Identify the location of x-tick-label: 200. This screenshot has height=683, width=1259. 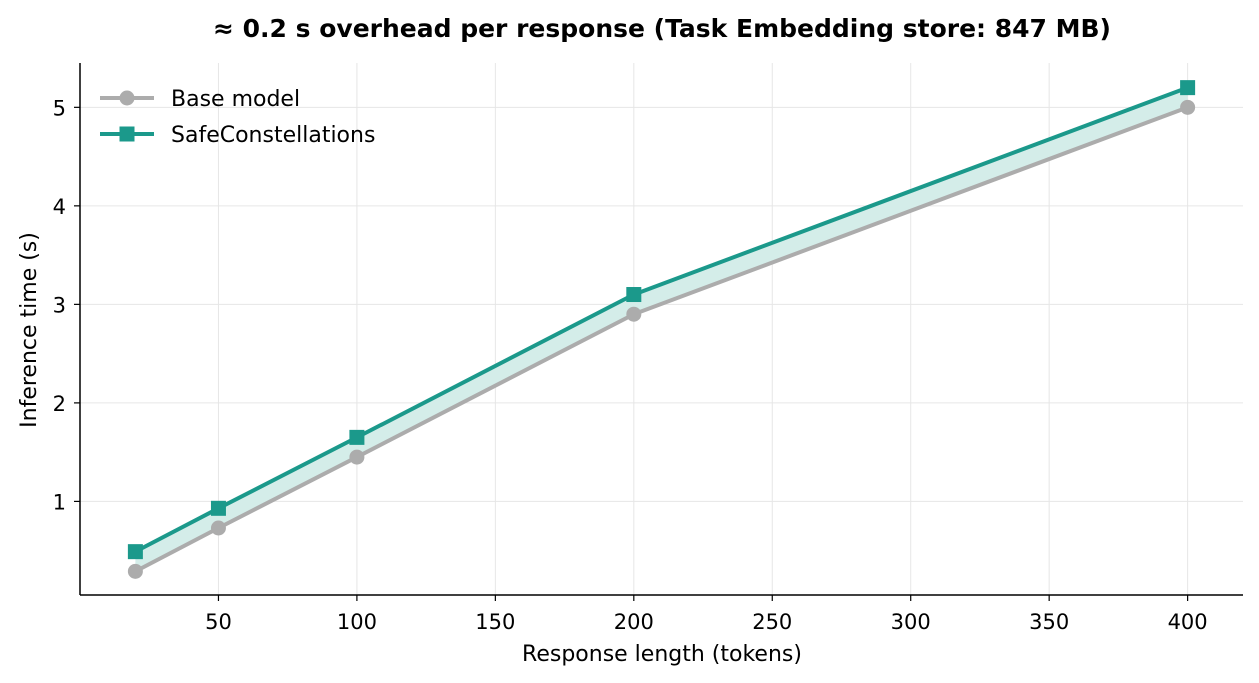
(634, 622).